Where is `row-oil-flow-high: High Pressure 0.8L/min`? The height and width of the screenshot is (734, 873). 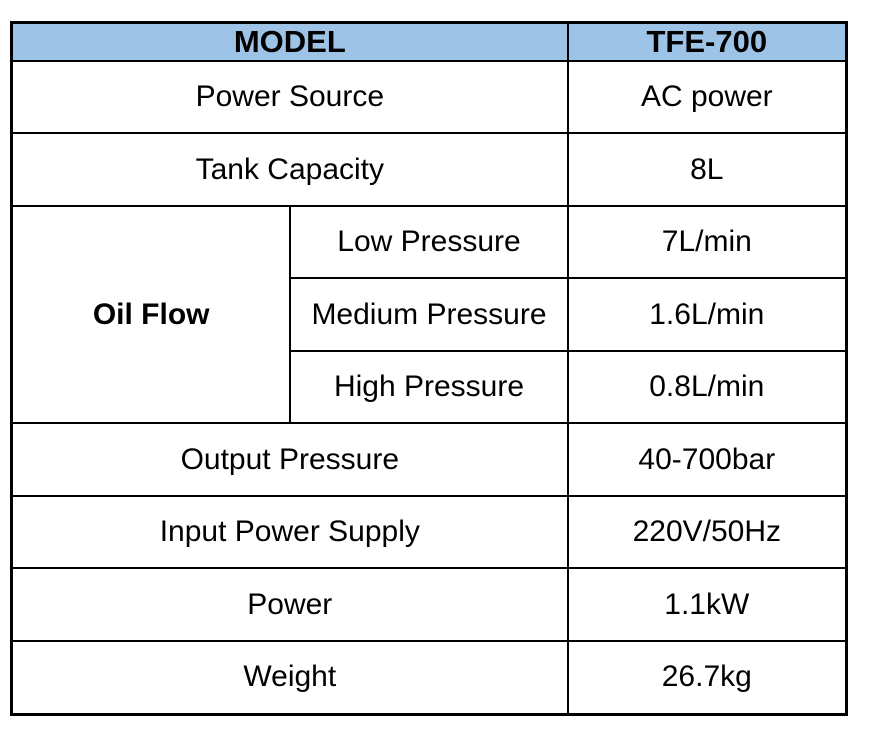
row-oil-flow-high: High Pressure 0.8L/min is located at coordinates (430, 387).